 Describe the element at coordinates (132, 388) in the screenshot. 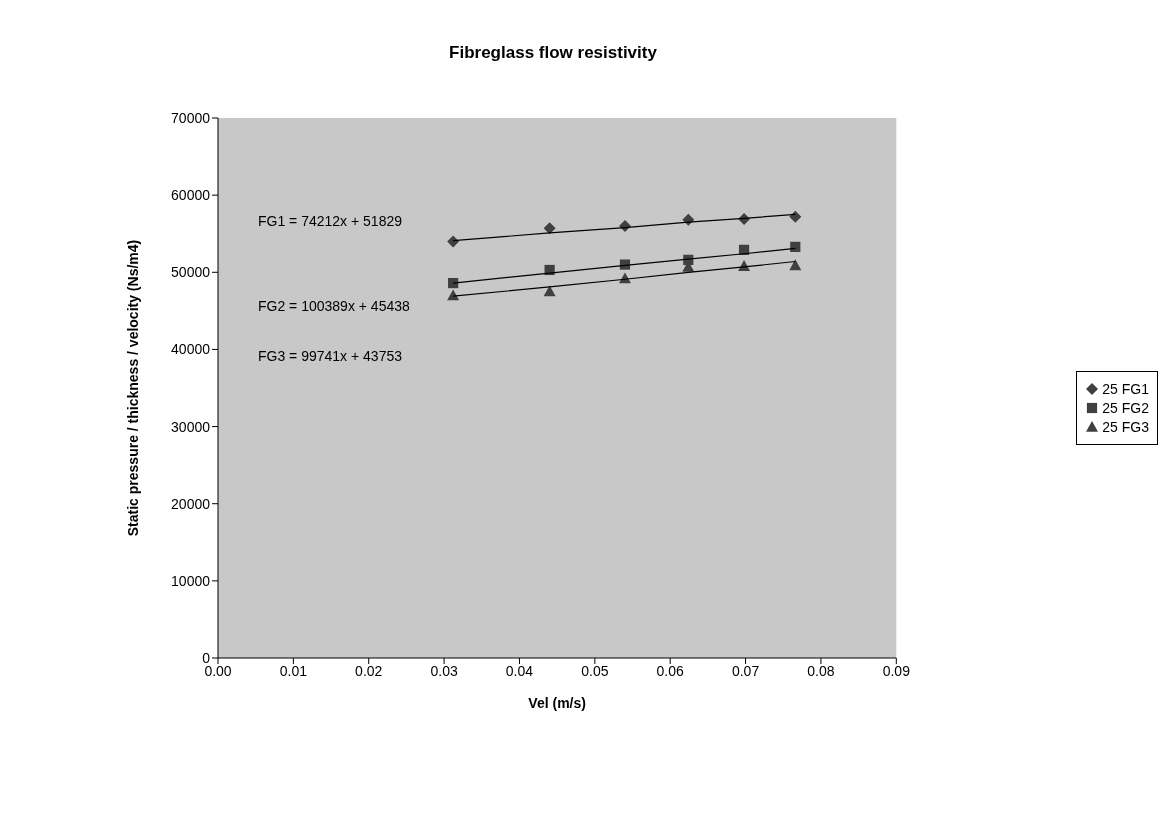

I see `y-axis-title: Static pressure / thickness / velocity (Ns/m4)` at that location.